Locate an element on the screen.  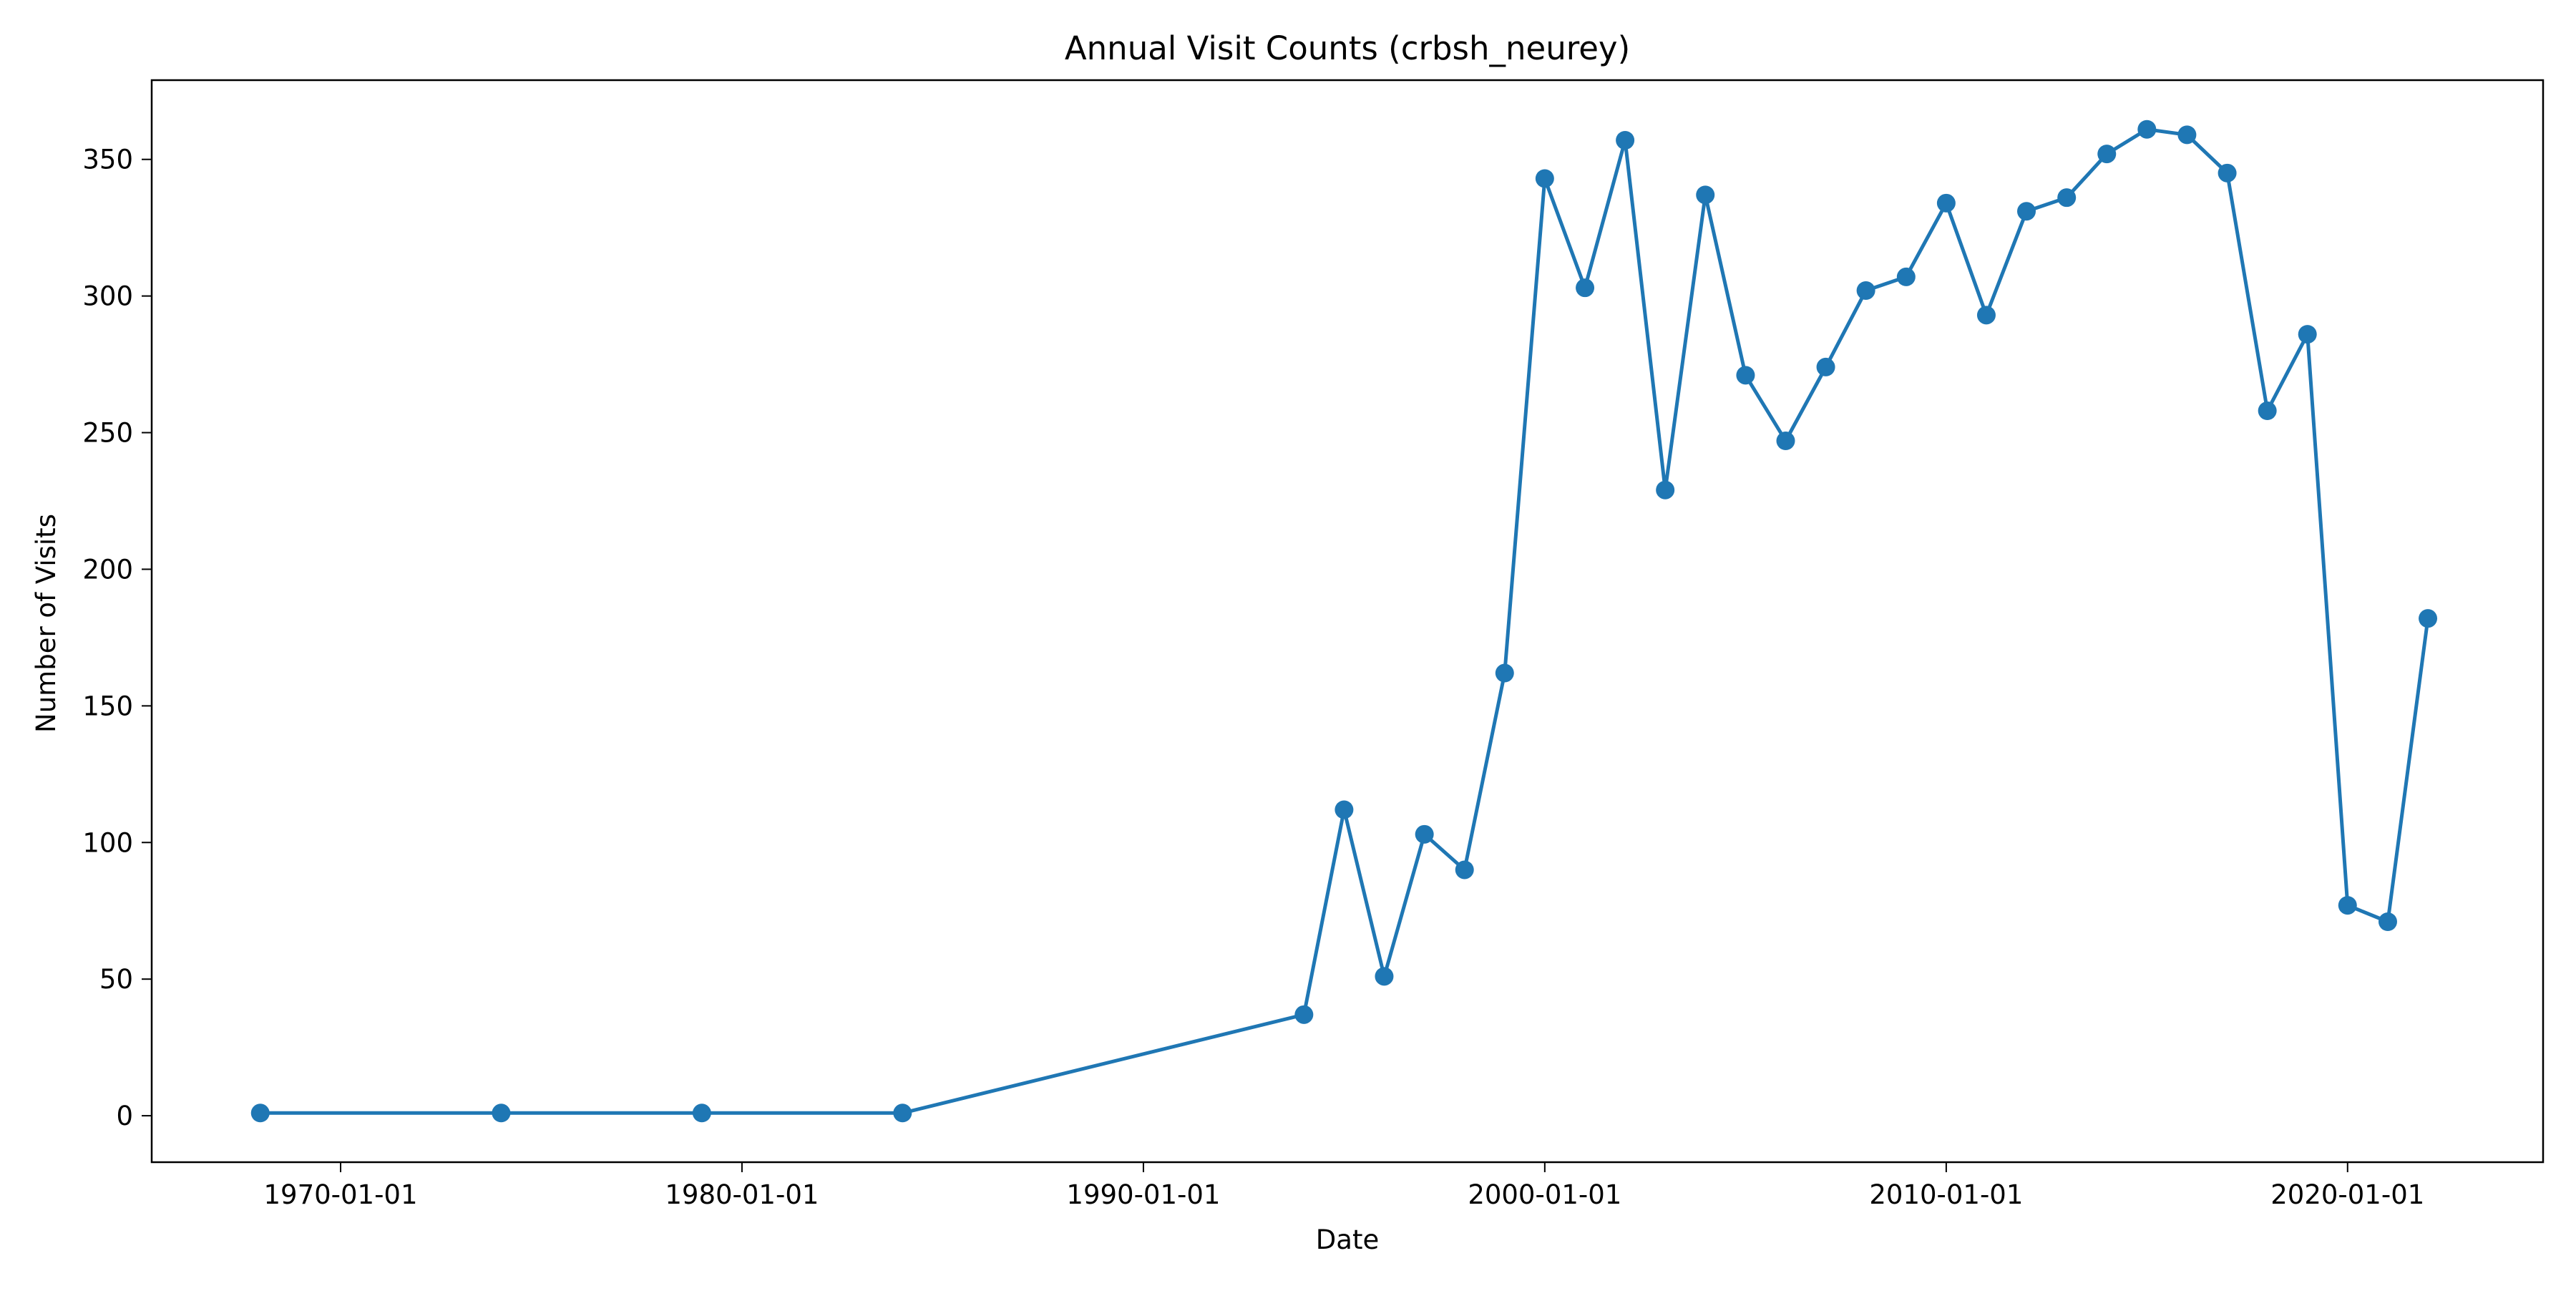
x-tick-label: 2000-01-01 is located at coordinates (1544, 1194).